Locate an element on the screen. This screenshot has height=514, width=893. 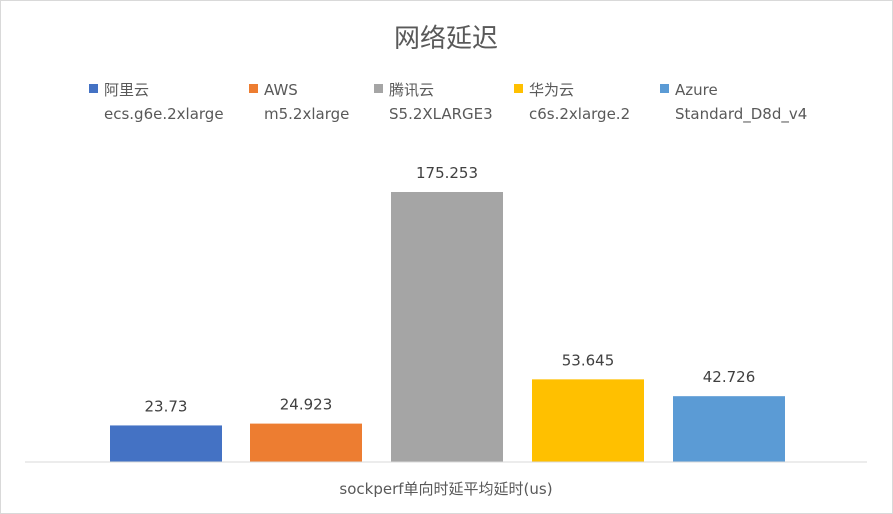
data-label-2: 24.923 is located at coordinates (306, 405).